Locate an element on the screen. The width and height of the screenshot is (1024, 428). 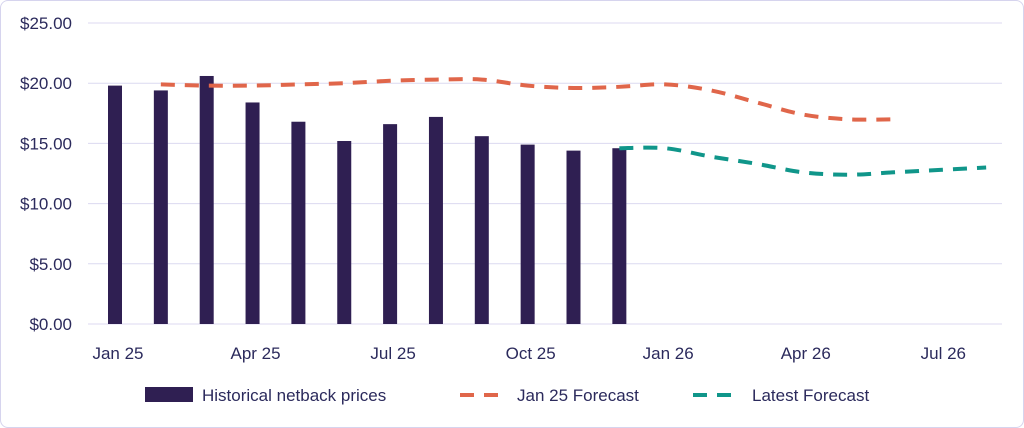
x-tick-label: Oct 25 is located at coordinates (531, 353).